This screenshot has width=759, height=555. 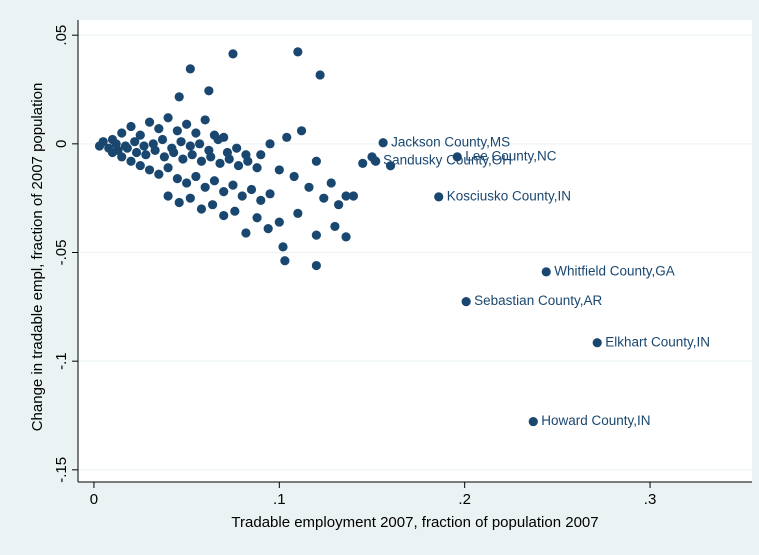 I want to click on point-label: Jackson County,MS, so click(x=450, y=141).